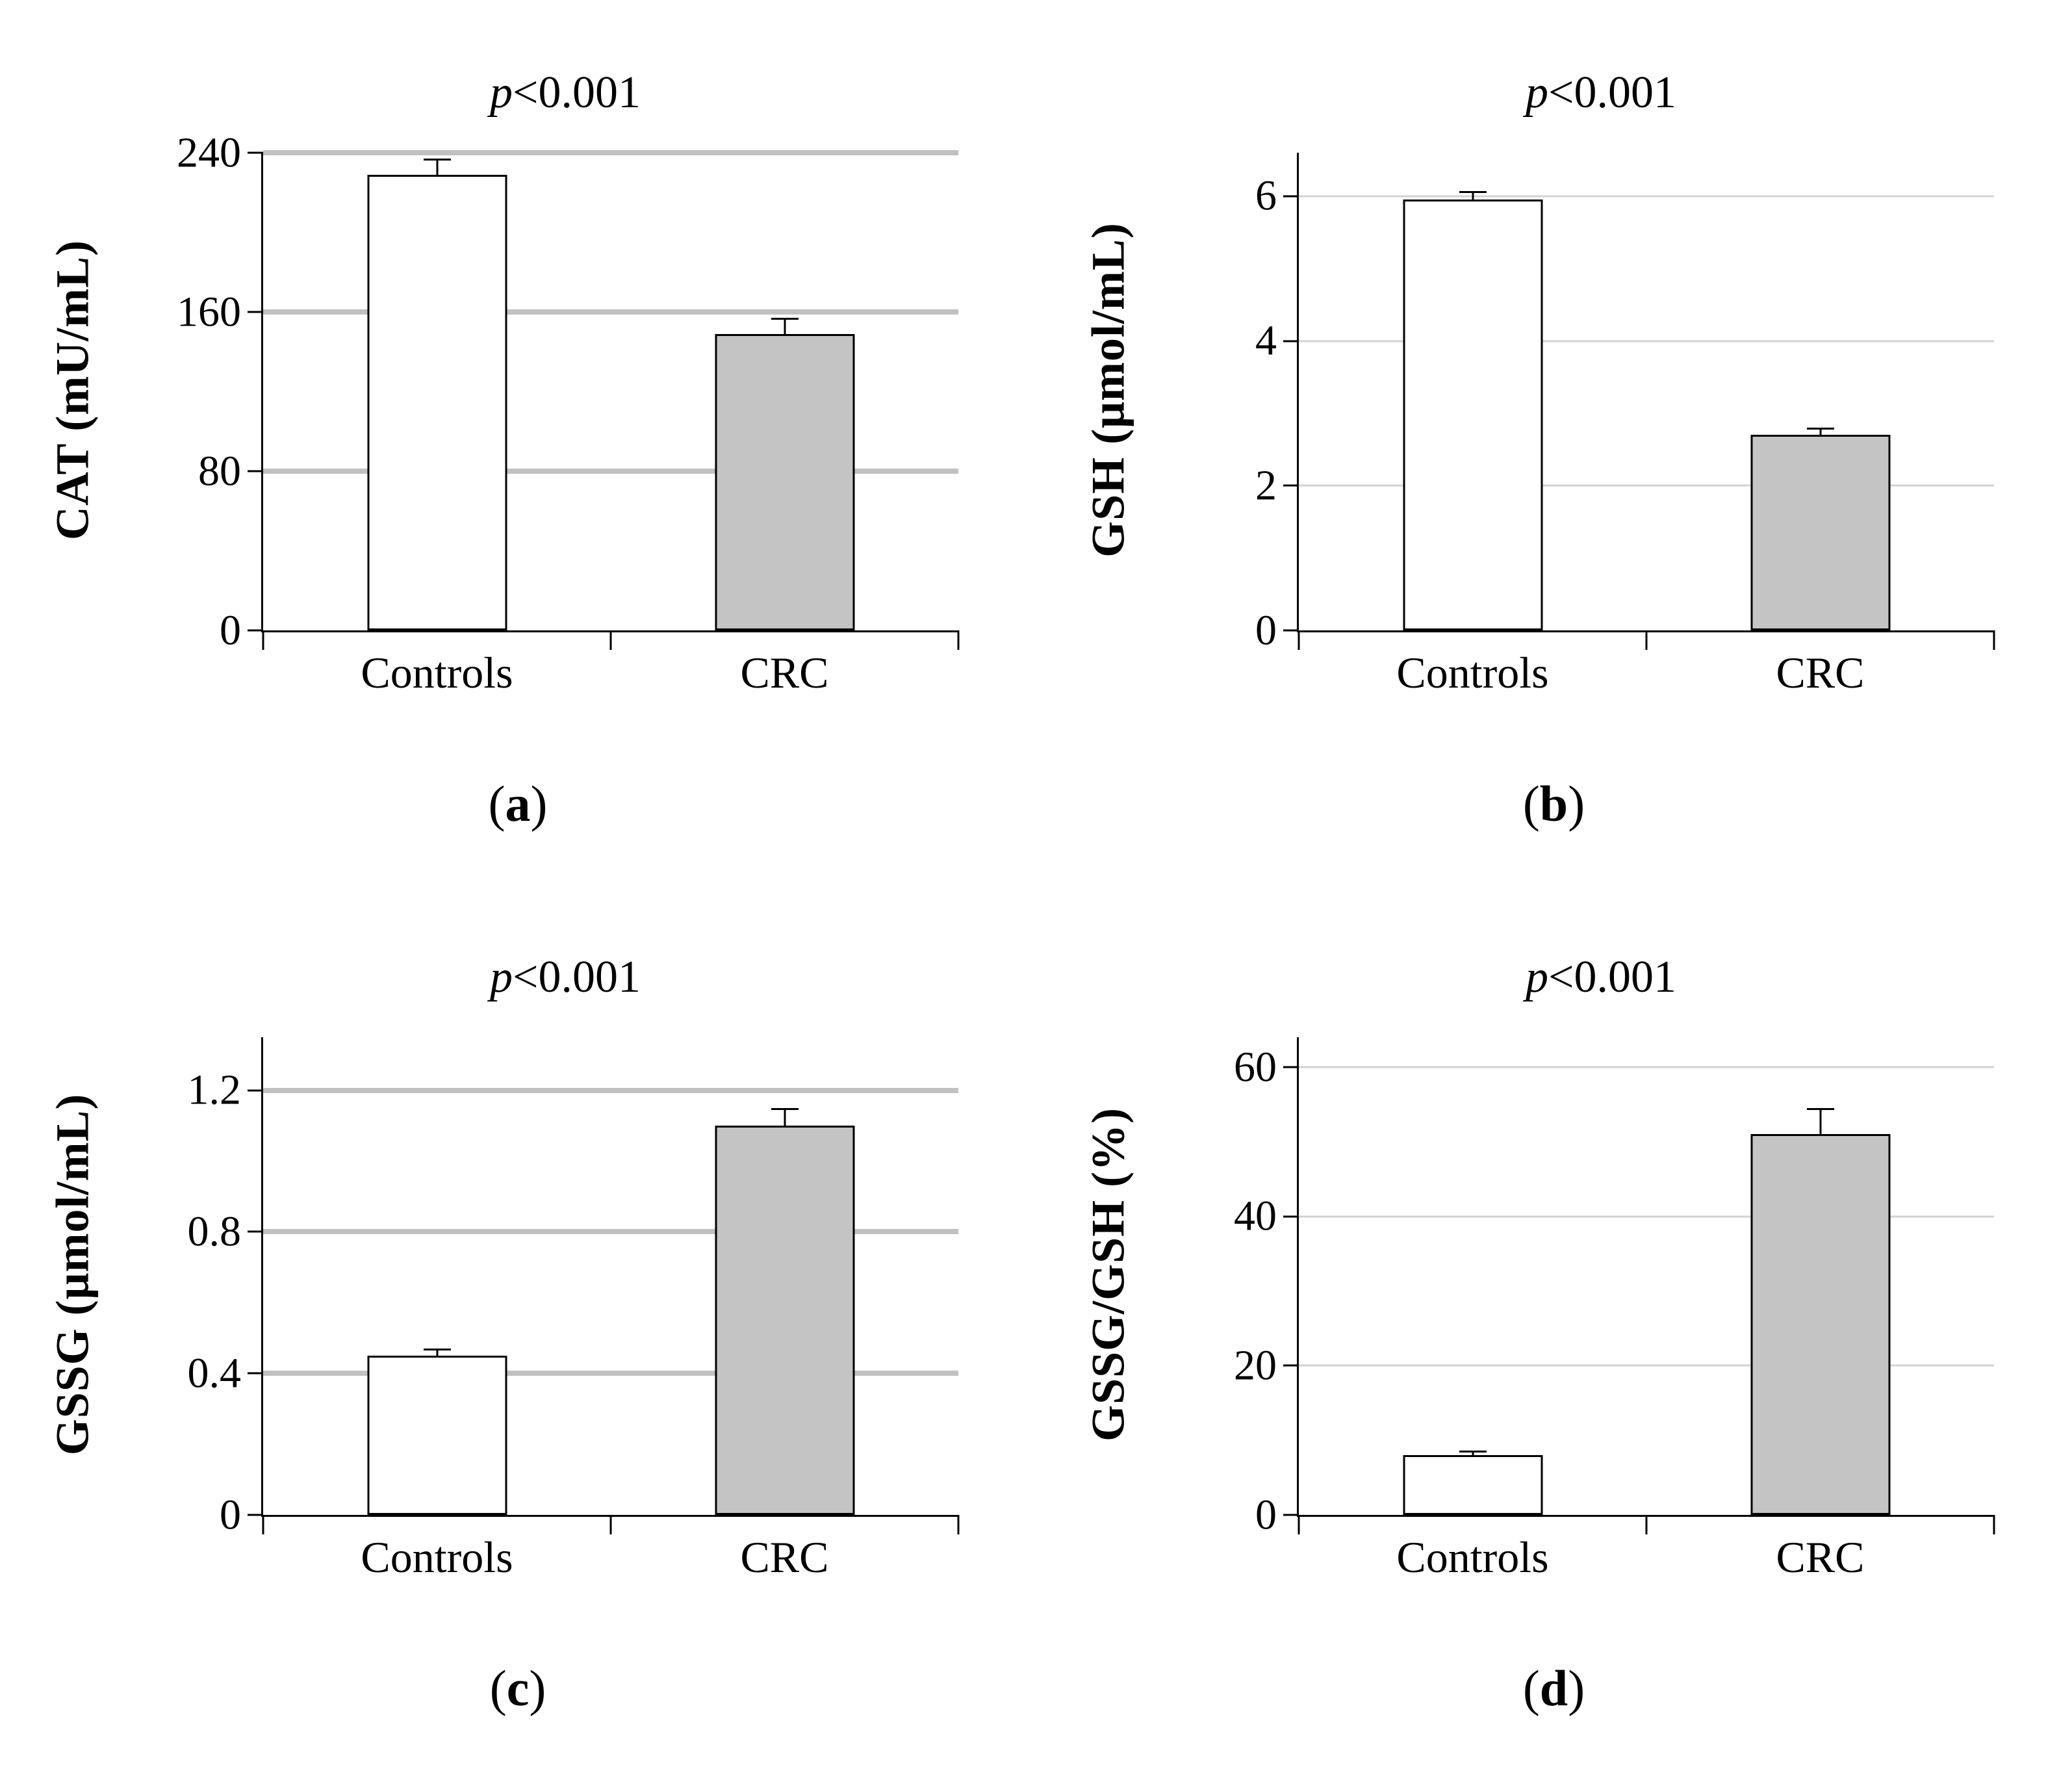  What do you see at coordinates (214, 1090) in the screenshot?
I see `y-tick-label: 1.2` at bounding box center [214, 1090].